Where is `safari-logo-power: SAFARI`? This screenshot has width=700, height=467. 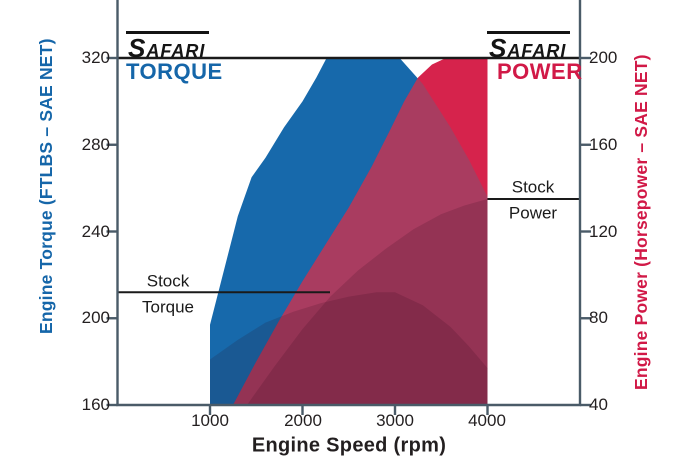
safari-logo-power: SAFARI is located at coordinates (529, 46).